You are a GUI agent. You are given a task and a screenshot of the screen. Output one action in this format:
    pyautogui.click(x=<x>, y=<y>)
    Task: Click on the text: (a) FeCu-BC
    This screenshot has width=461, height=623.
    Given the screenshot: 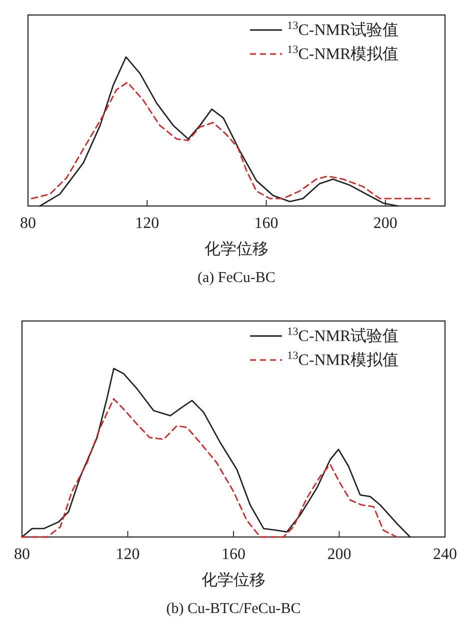 What is the action you would take?
    pyautogui.click(x=237, y=278)
    